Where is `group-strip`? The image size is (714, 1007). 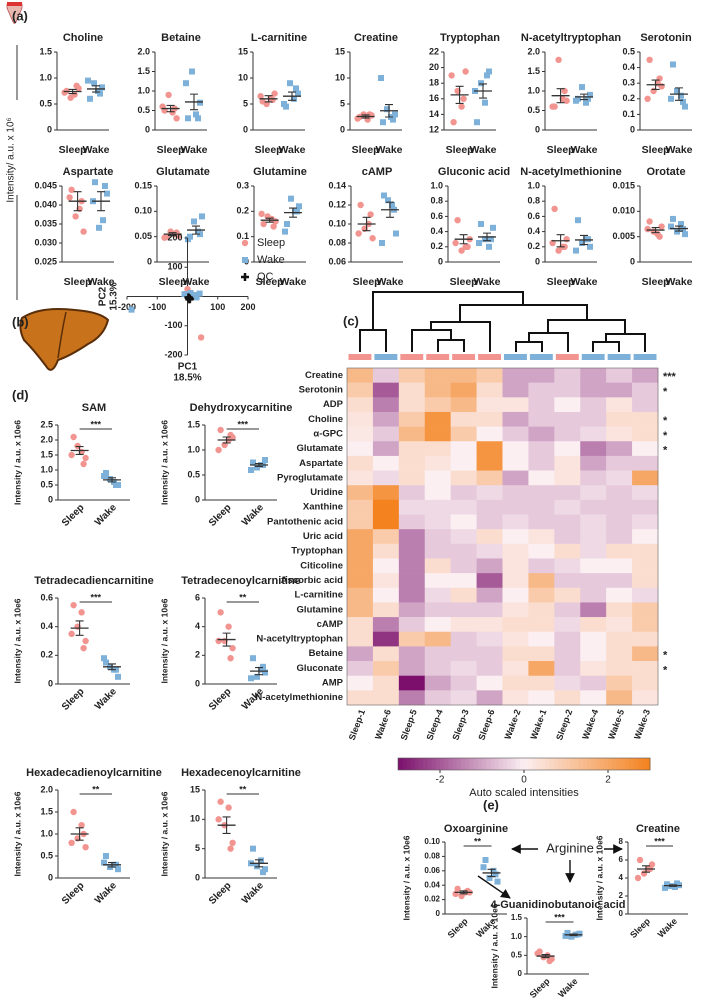
group-strip is located at coordinates (360, 357).